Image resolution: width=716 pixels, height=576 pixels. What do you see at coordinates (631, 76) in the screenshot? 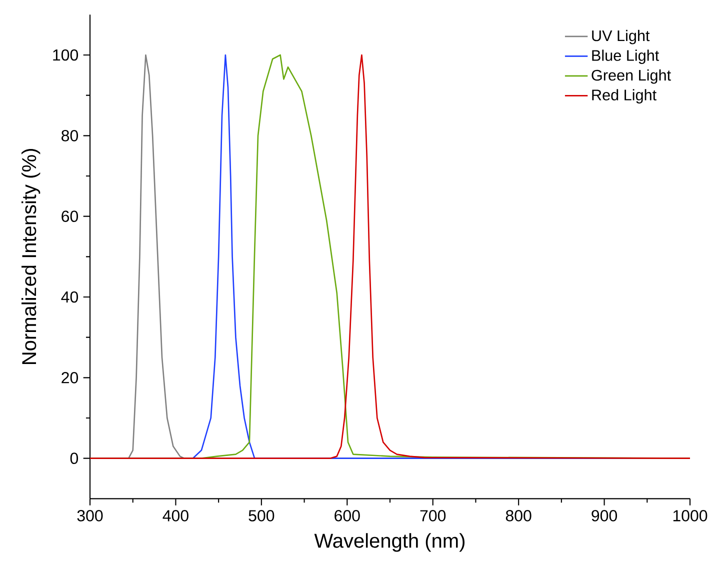
I see `legend-label: Green Light` at bounding box center [631, 76].